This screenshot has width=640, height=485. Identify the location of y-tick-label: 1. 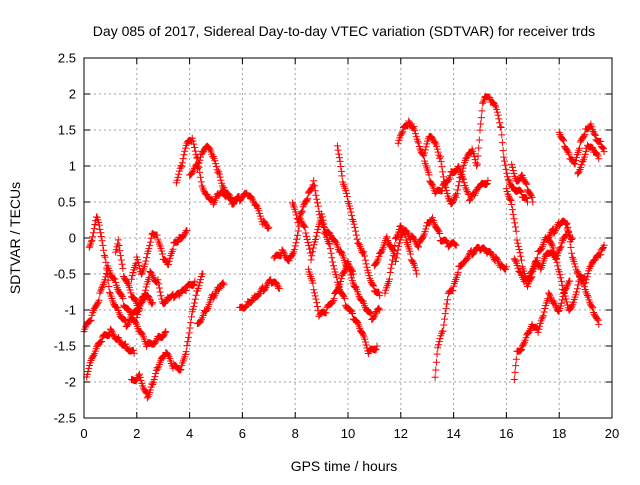
(72, 166).